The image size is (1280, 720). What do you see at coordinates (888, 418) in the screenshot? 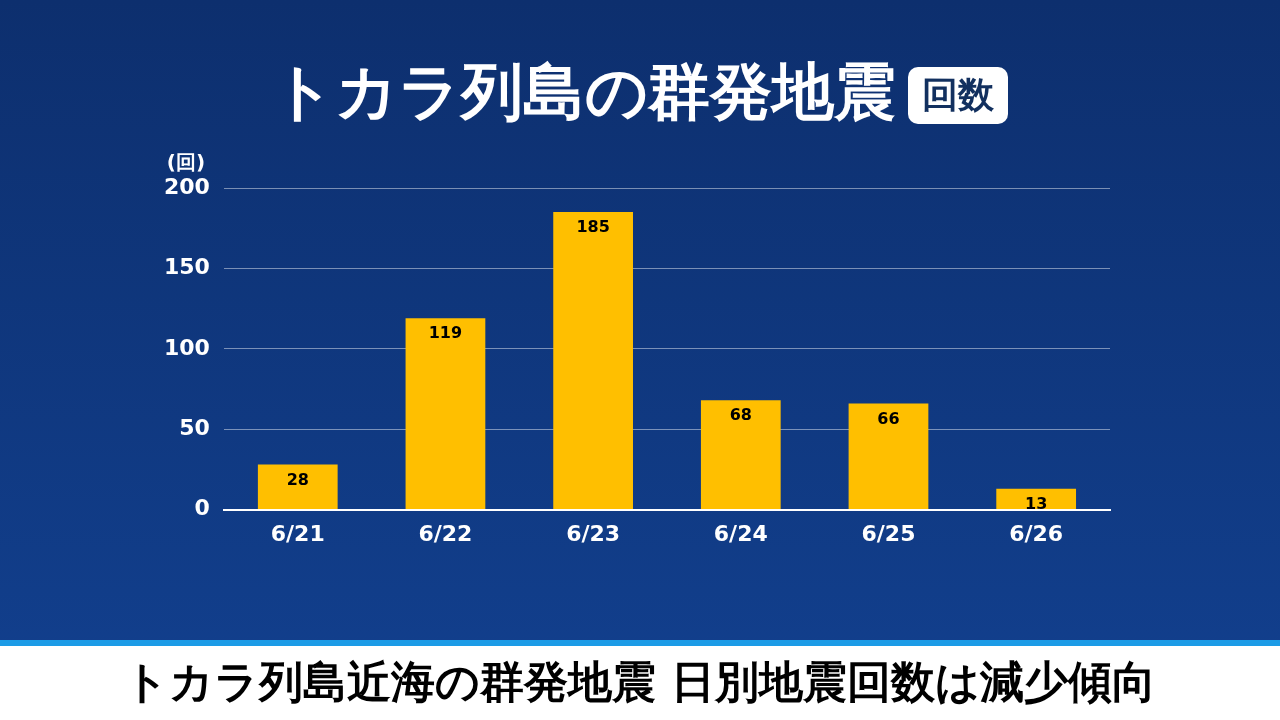
I see `data-label: 66` at bounding box center [888, 418].